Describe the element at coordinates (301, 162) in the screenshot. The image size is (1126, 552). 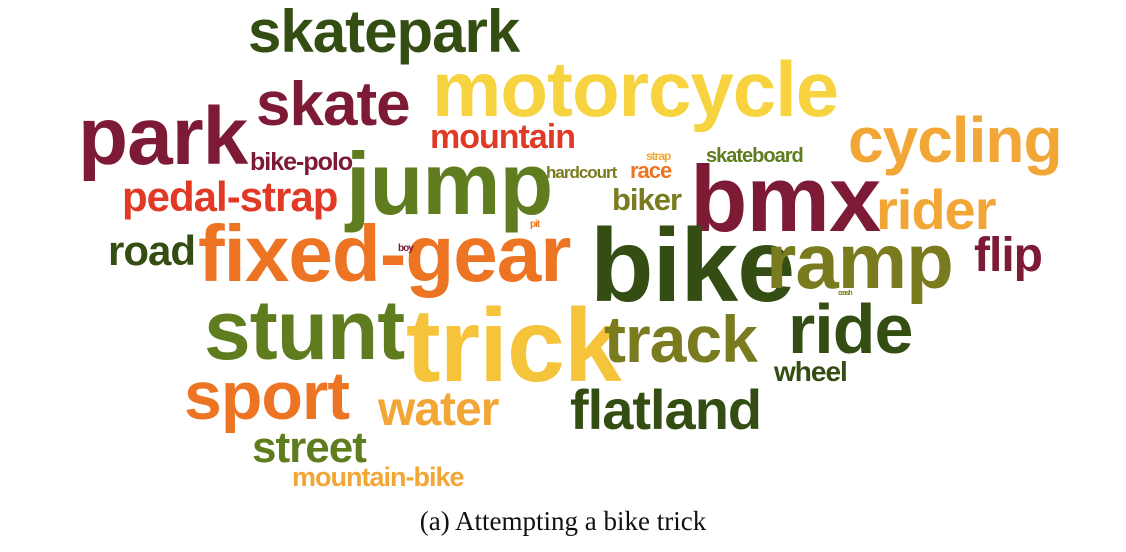
I see `word-bike-polo: bike-polo` at that location.